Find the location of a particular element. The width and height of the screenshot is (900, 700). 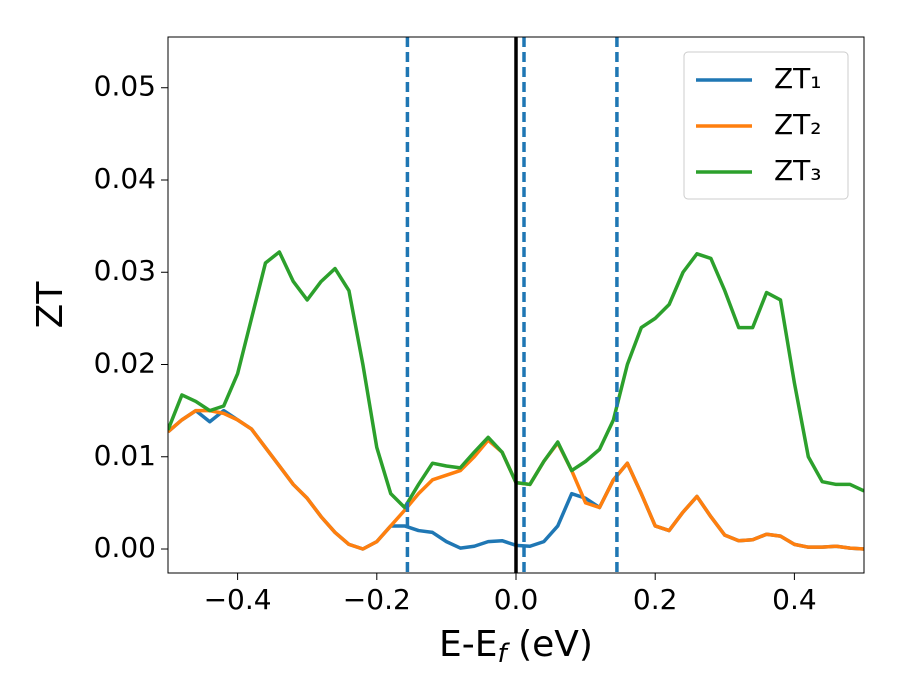

y-tick-label: 0.01 is located at coordinates (125, 455).